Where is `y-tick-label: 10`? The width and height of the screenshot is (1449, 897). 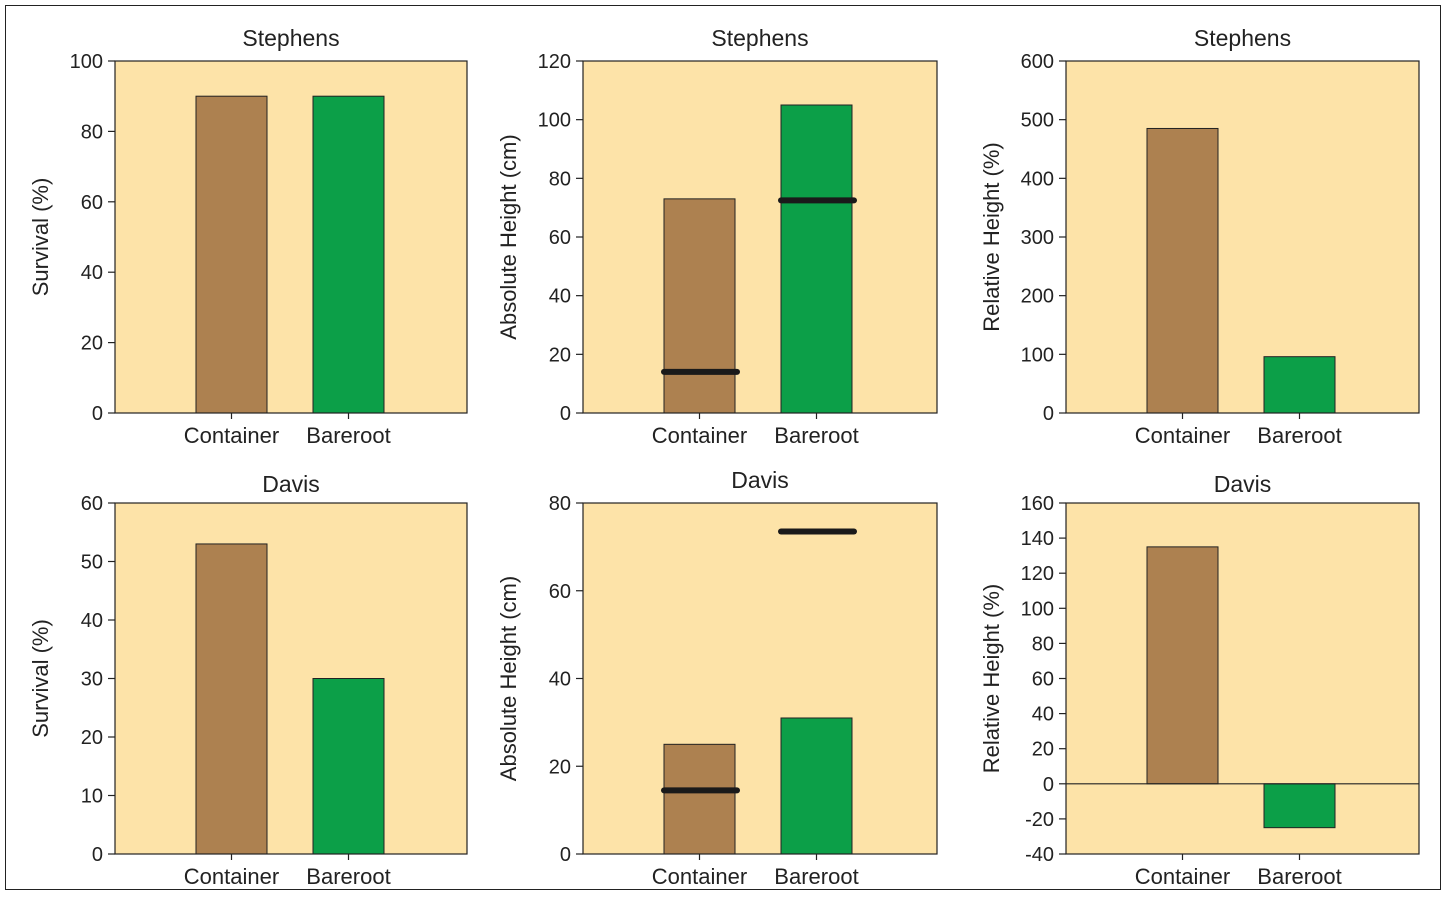 y-tick-label: 10 is located at coordinates (92, 797).